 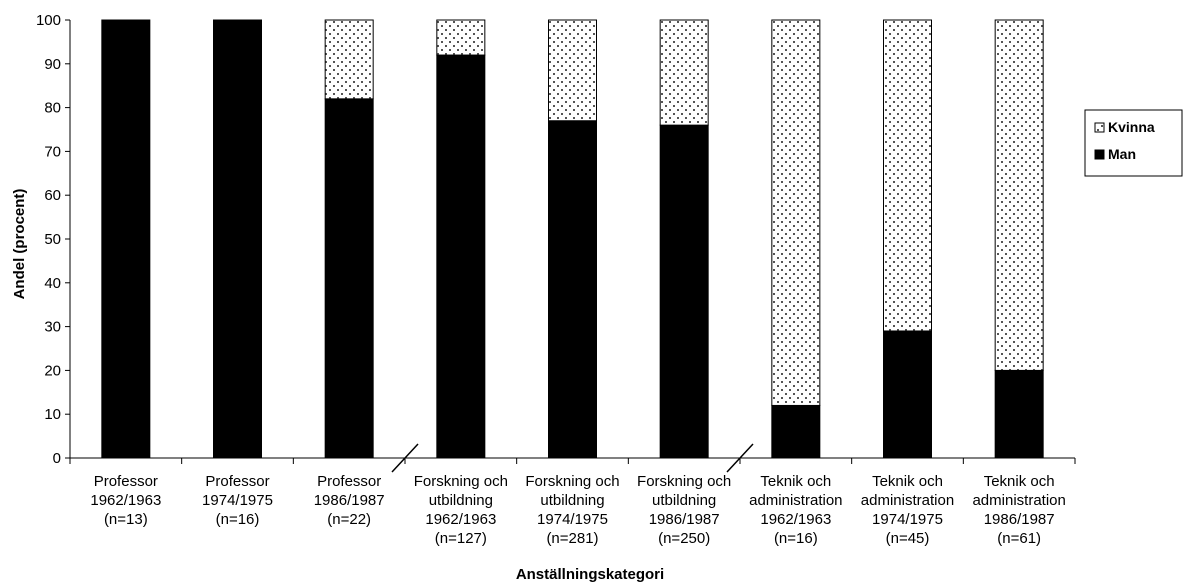 I want to click on legend-swatch-kvinna, so click(x=1099, y=127).